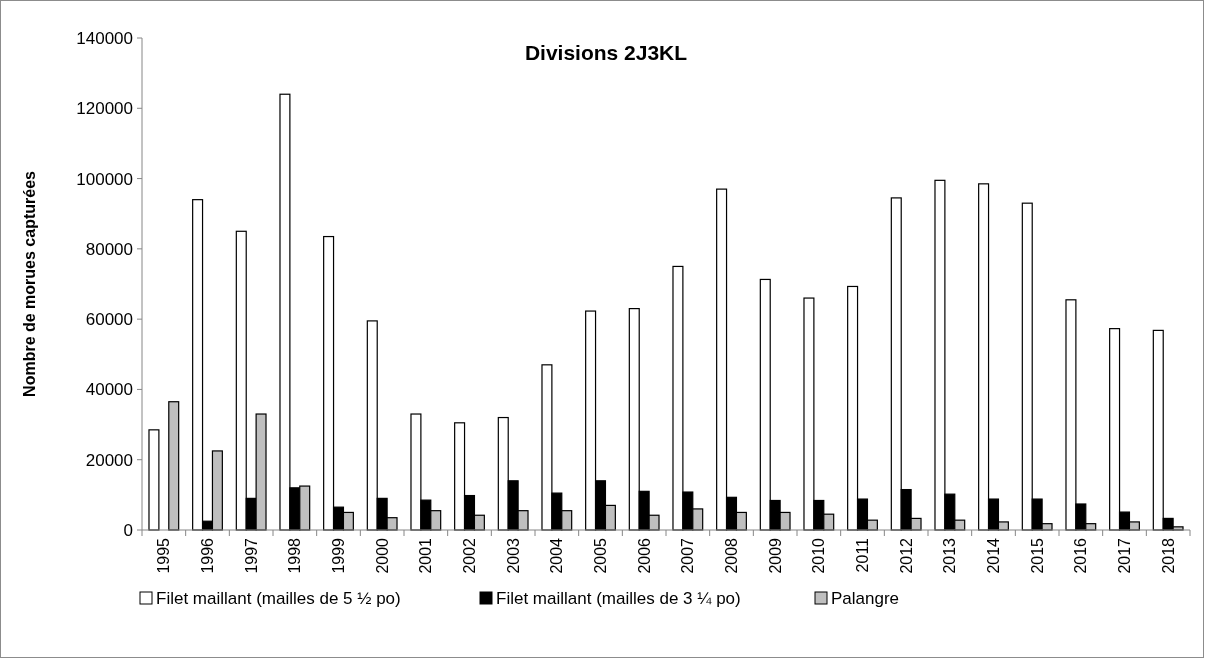  I want to click on y-tick-label: 80000, so click(109, 249).